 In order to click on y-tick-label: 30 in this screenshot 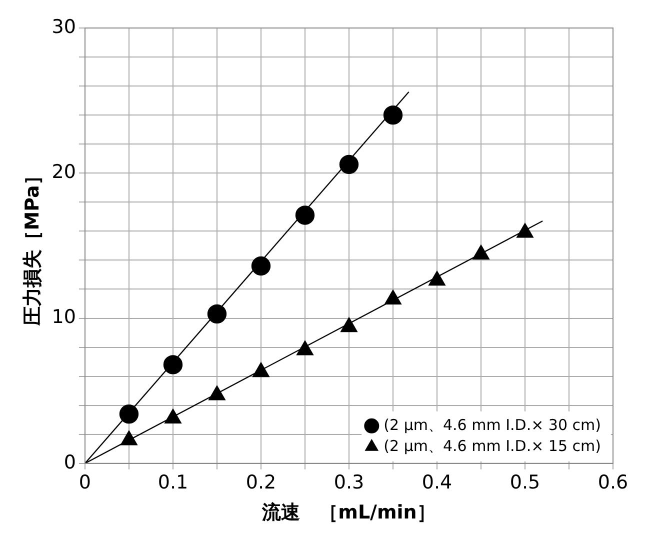, I will do `click(64, 27)`.